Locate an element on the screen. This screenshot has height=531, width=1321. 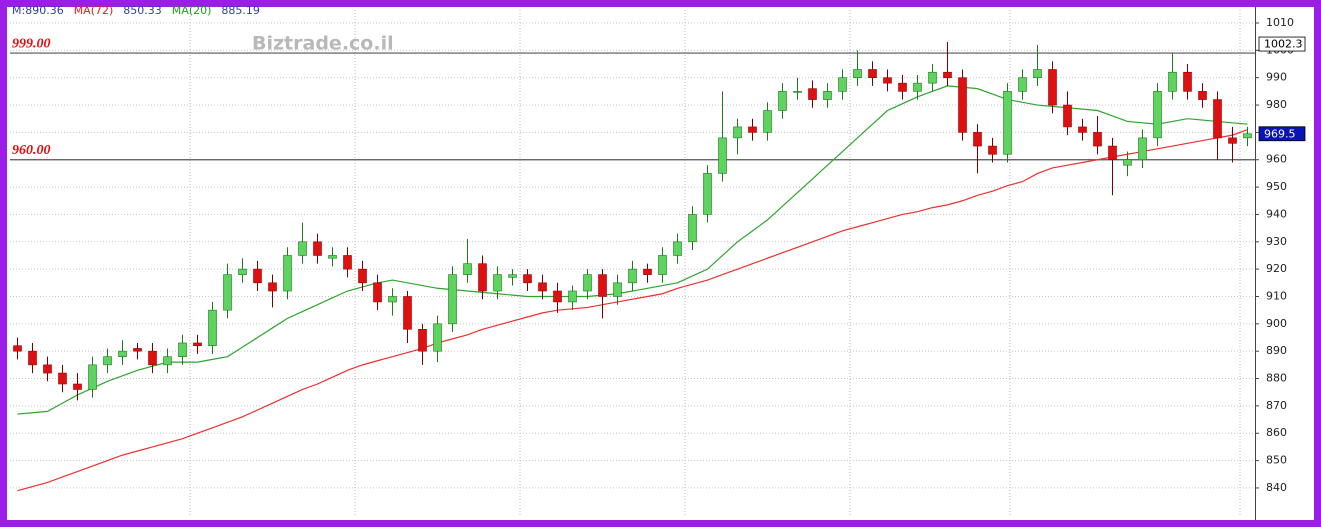
header-item: MA(72) is located at coordinates (94, 10).